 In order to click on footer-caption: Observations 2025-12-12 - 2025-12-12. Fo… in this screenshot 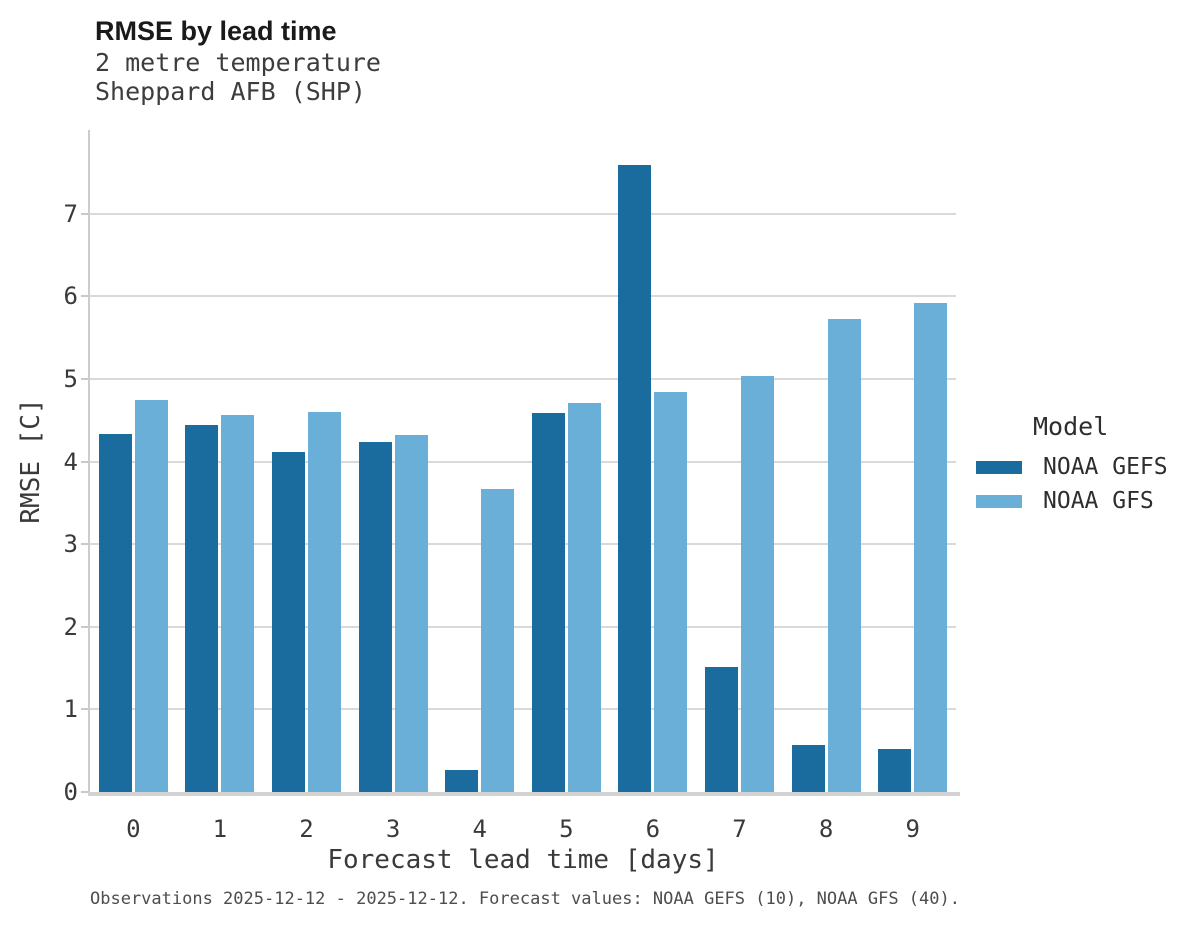, I will do `click(525, 899)`.